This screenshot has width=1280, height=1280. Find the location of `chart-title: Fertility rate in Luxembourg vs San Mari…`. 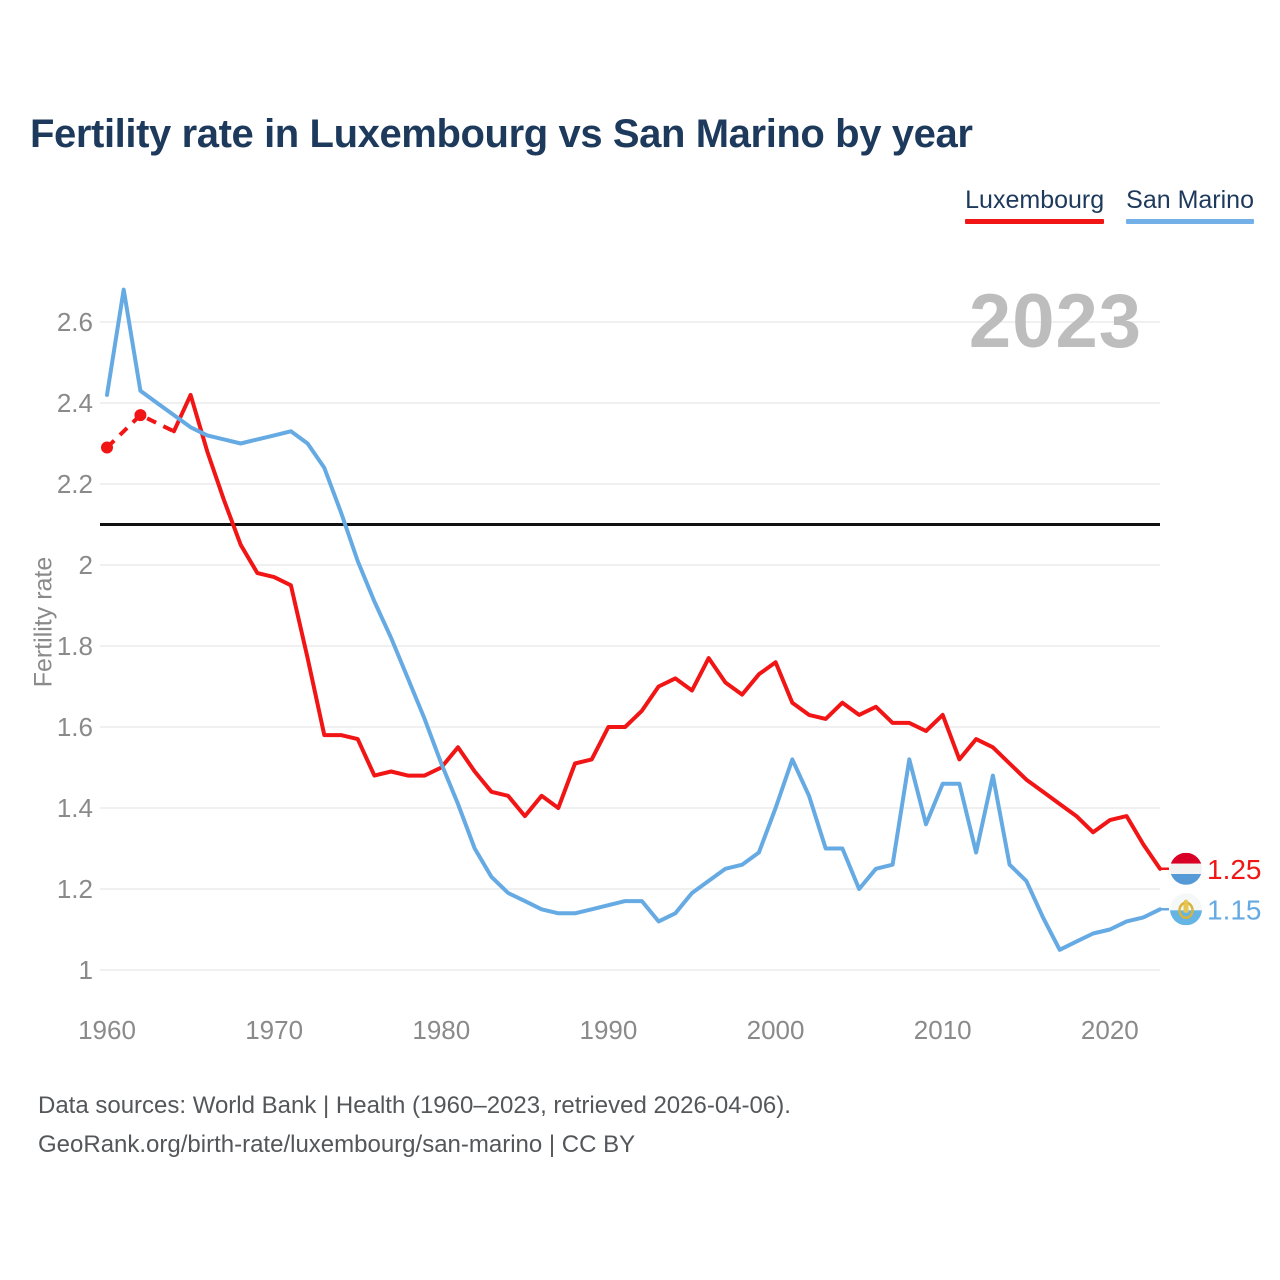

chart-title: Fertility rate in Luxembourg vs San Mari… is located at coordinates (501, 134).